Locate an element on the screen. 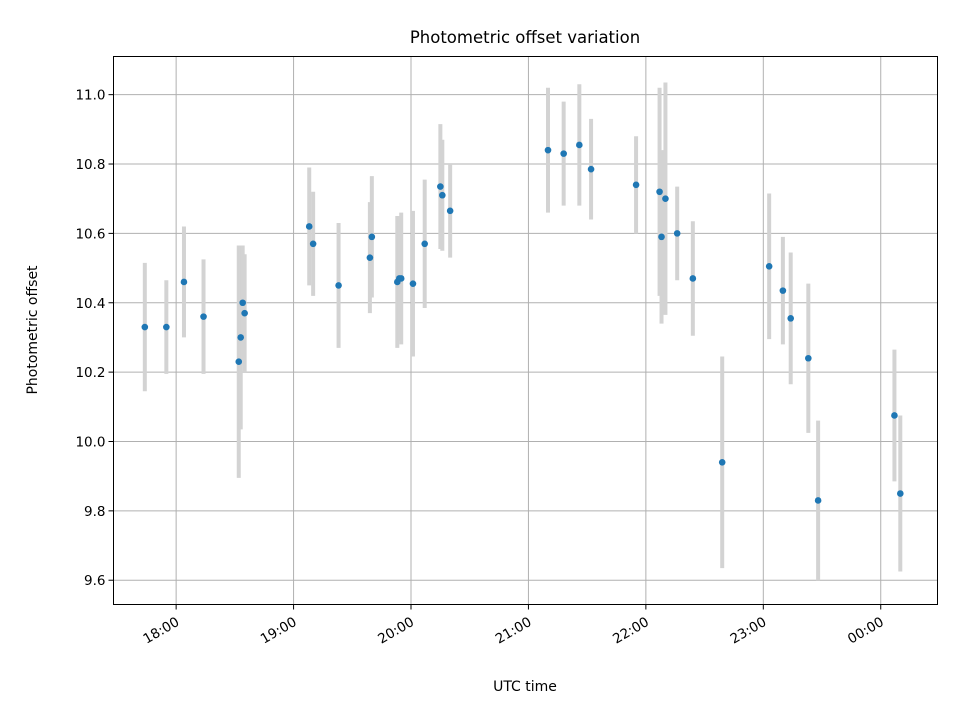  x-tick-label: 18:00 is located at coordinates (161, 630).